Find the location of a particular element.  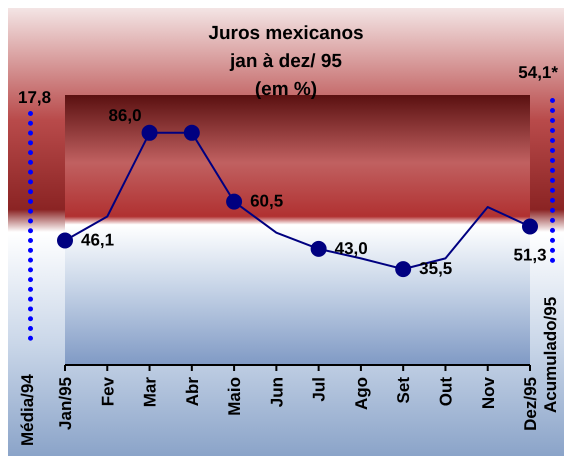

x-tick-label: Jun is located at coordinates (276, 392).